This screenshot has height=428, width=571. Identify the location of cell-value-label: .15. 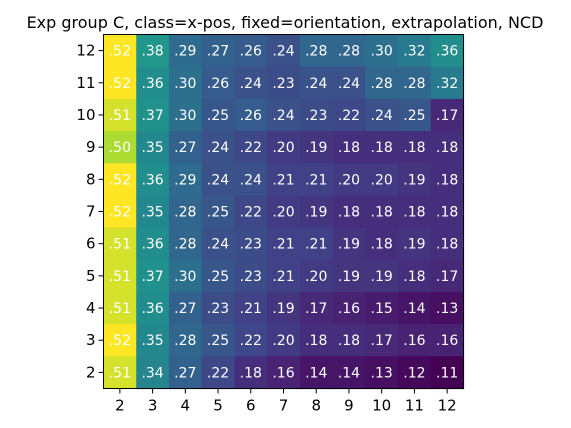
(382, 309).